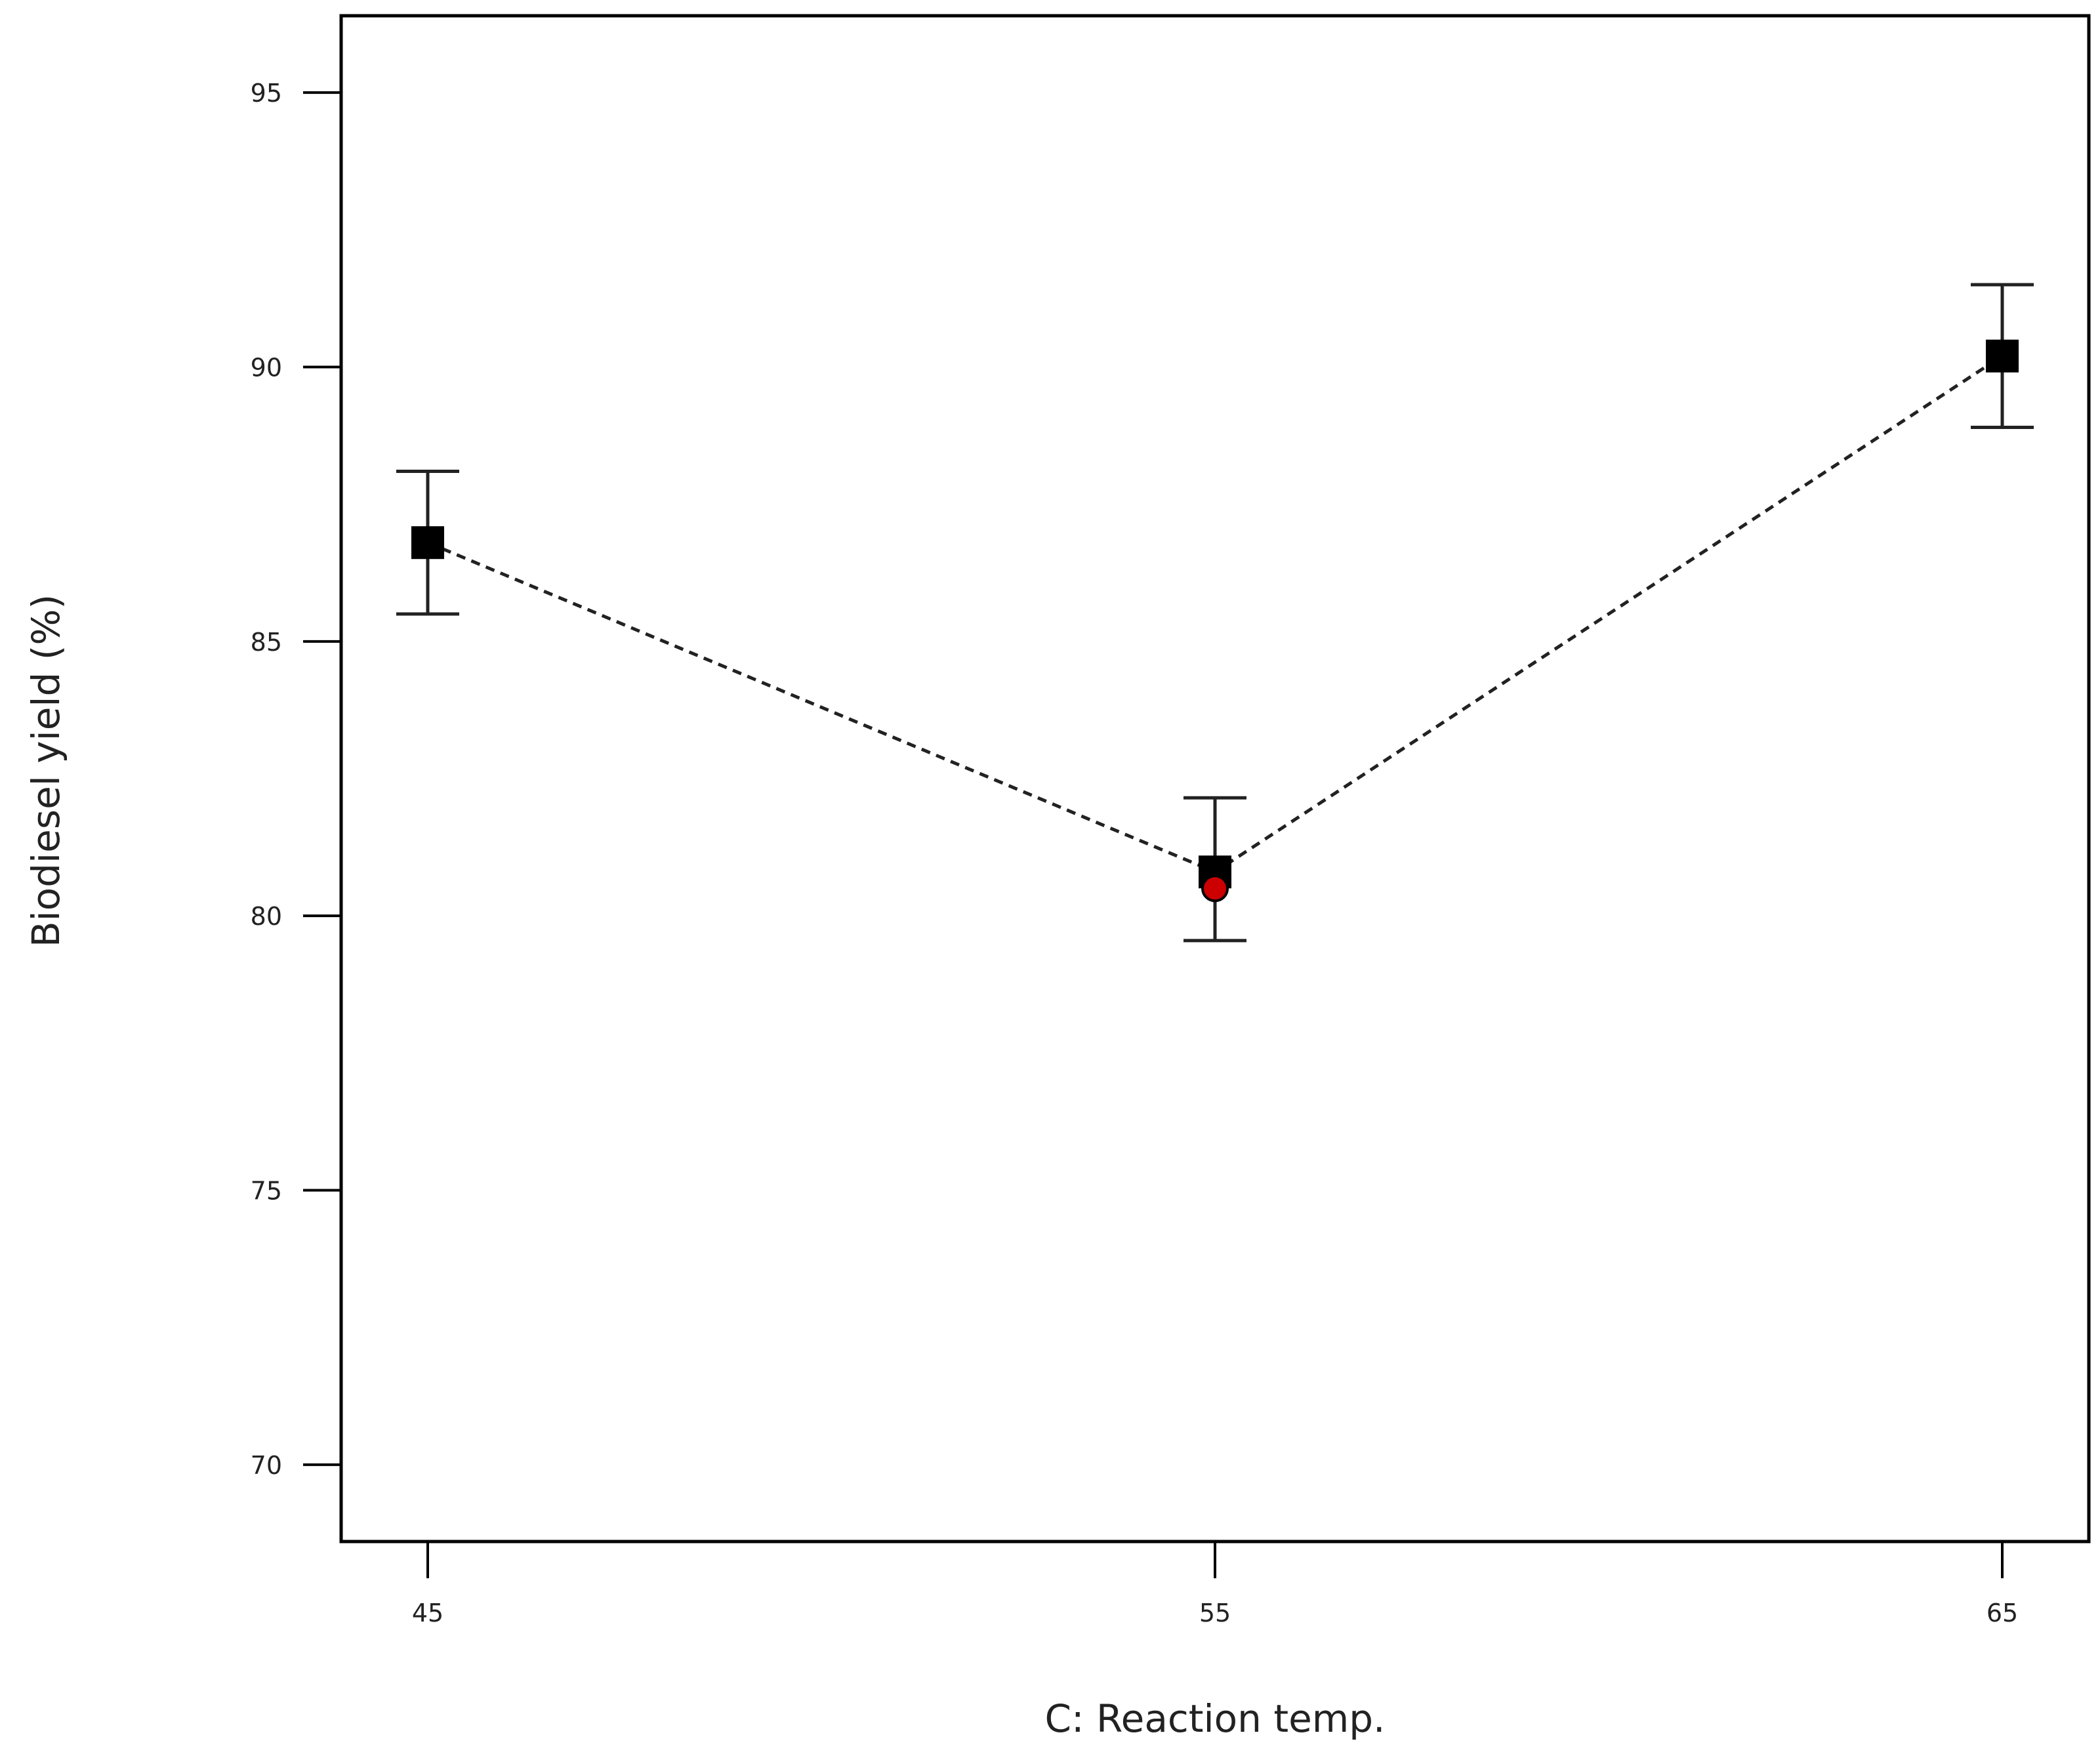 The image size is (2100, 1758). Describe the element at coordinates (266, 1191) in the screenshot. I see `y-tick-label: 75` at that location.